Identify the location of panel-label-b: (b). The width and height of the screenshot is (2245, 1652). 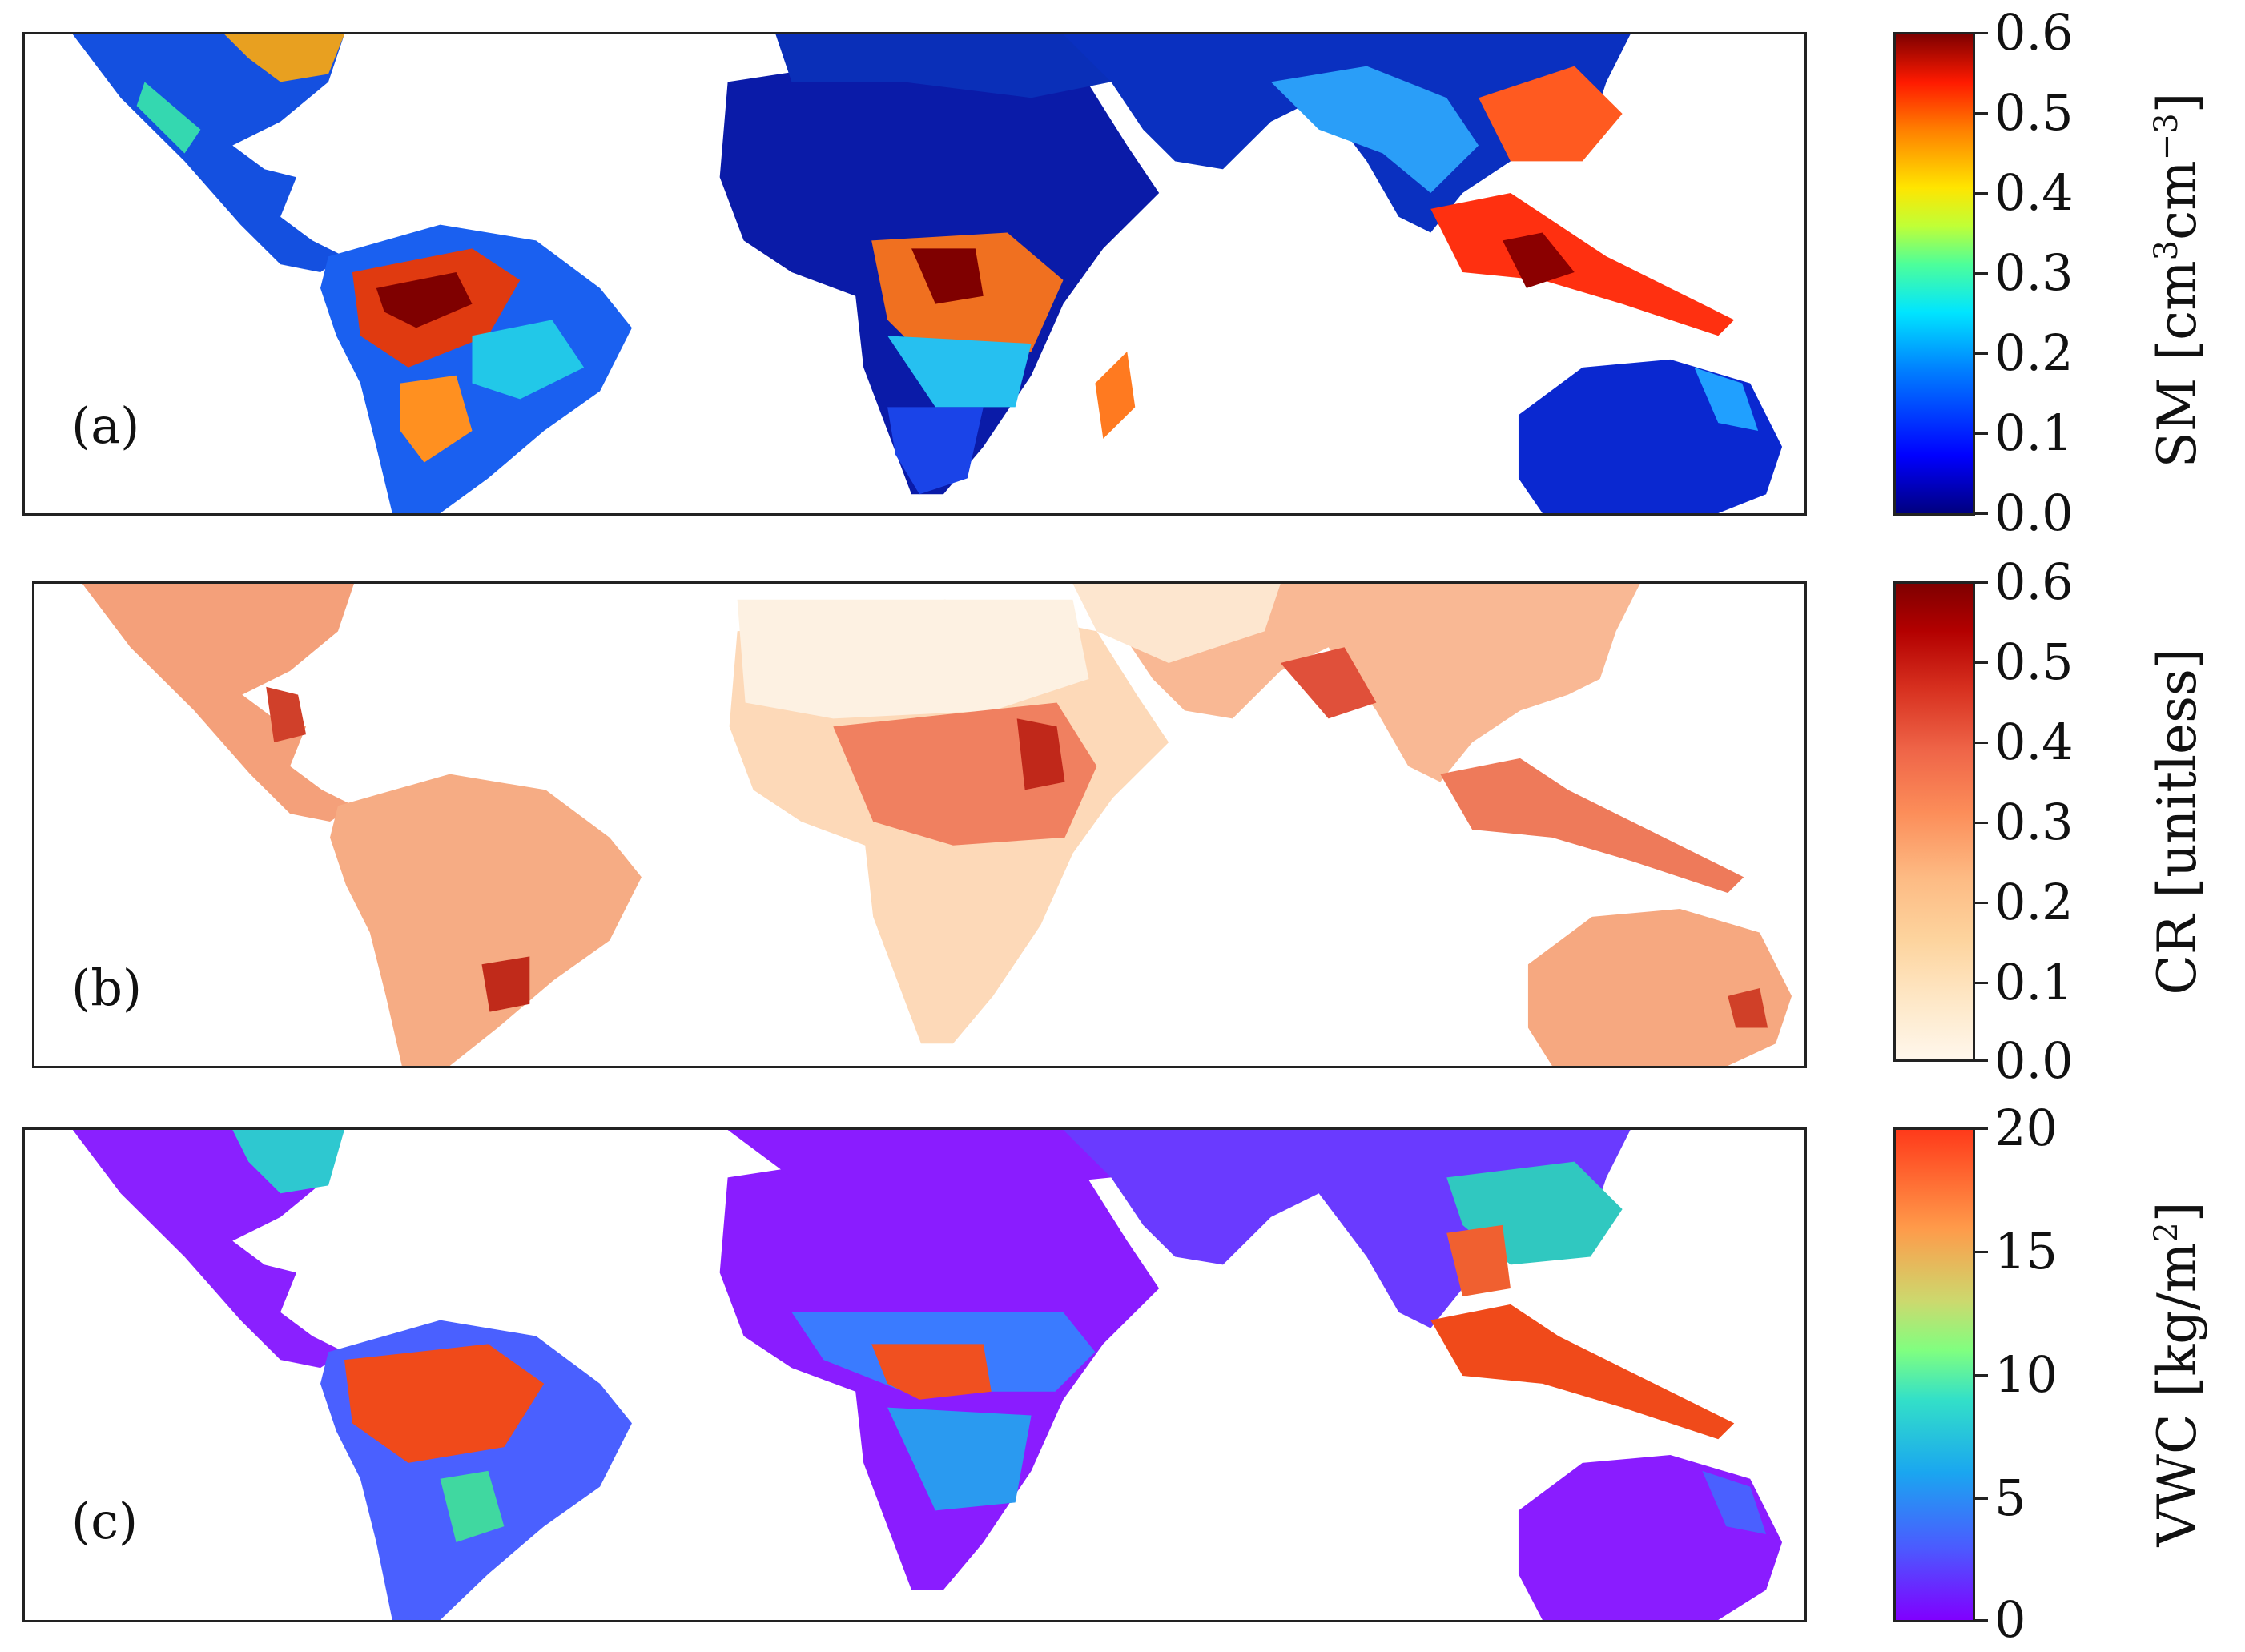
(107, 988).